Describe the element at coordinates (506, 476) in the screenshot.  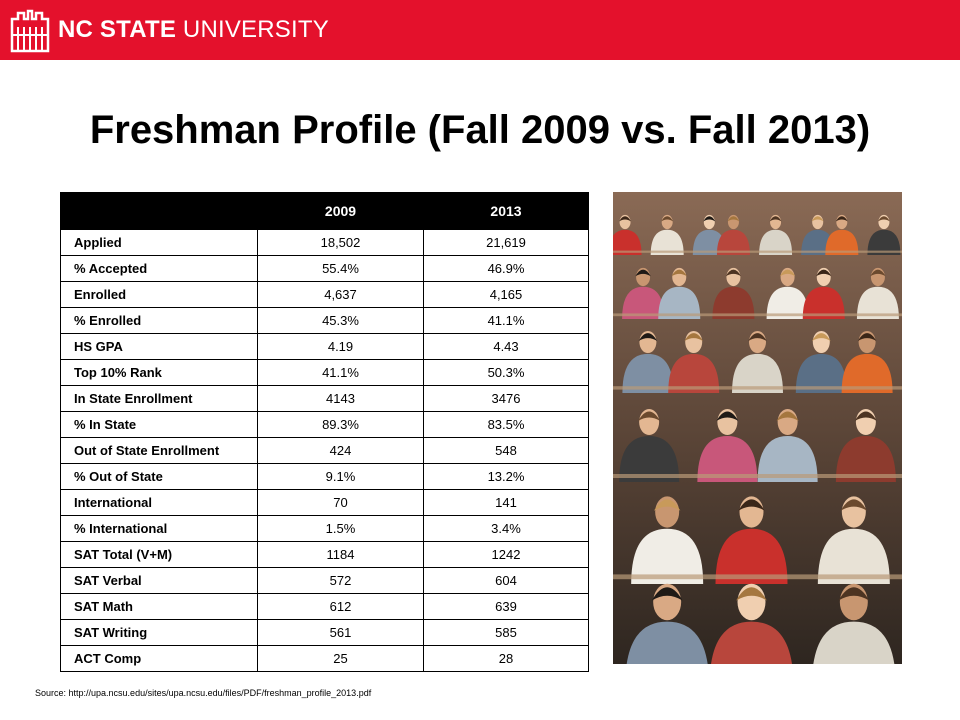
I see `value-2013: 13.2%` at that location.